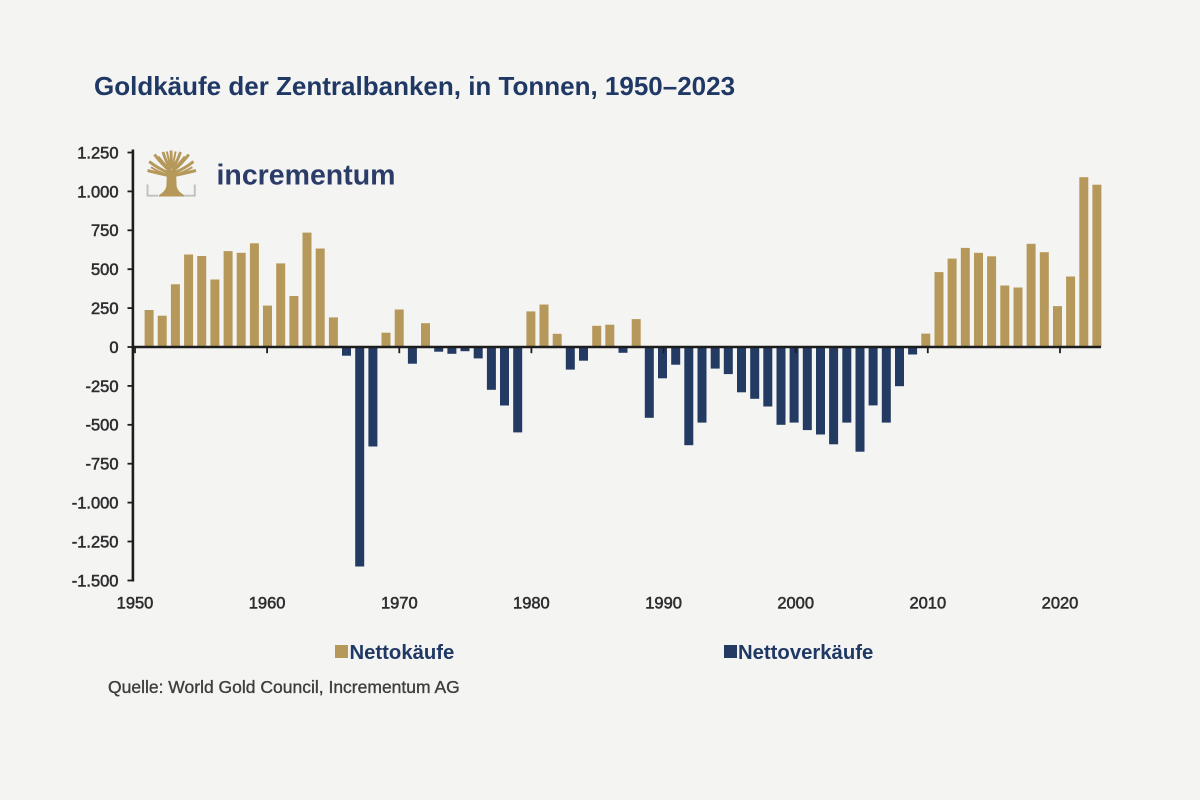 This screenshot has width=1200, height=800. Describe the element at coordinates (663, 604) in the screenshot. I see `svg-text: 1990` at that location.